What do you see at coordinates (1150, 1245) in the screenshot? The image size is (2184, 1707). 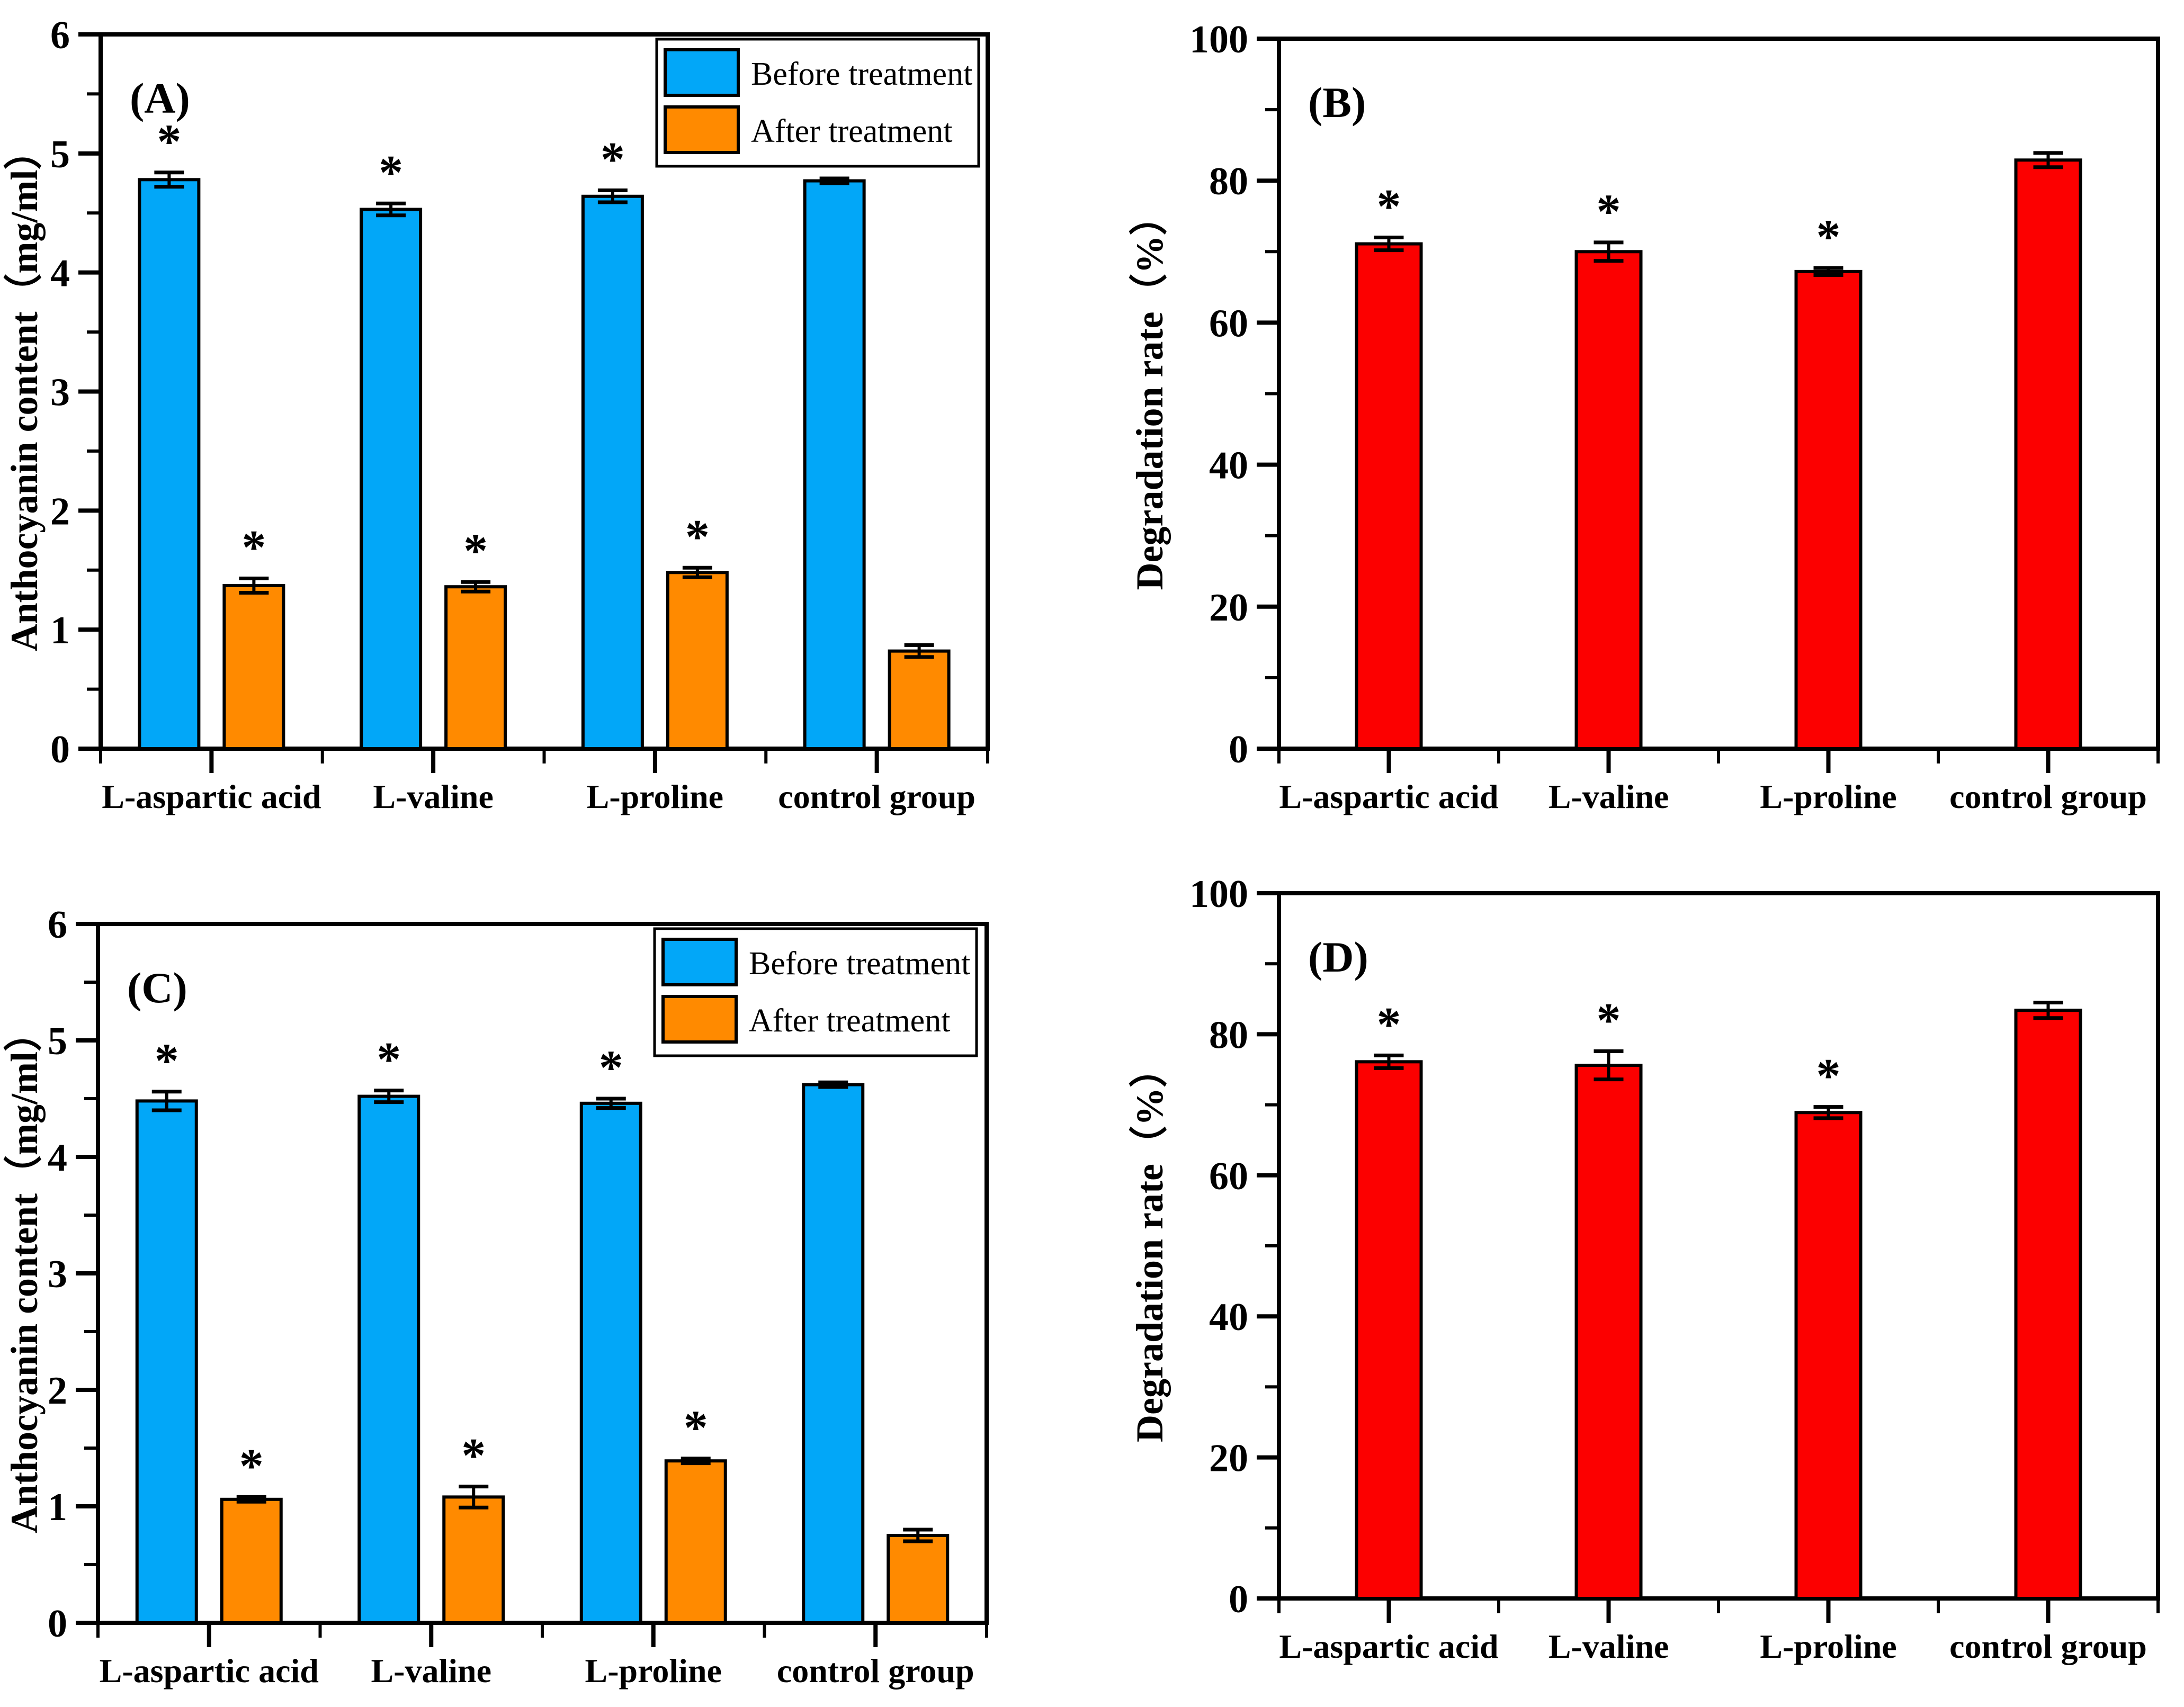 I see `y-axis-title-D: Degradation rate（%）` at bounding box center [1150, 1245].